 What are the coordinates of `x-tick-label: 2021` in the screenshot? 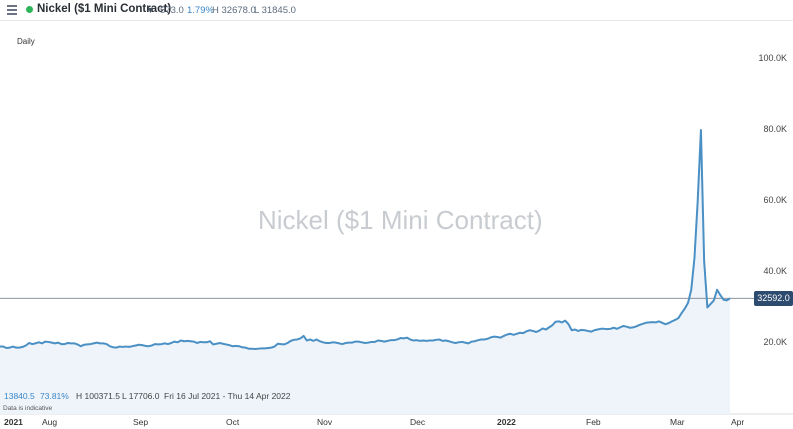 It's located at (13, 422).